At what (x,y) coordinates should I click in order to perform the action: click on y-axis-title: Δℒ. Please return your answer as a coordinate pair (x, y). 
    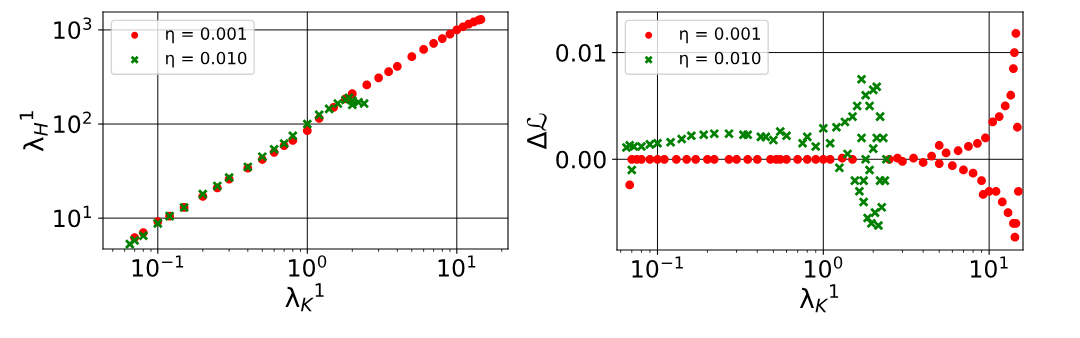
    Looking at the image, I should click on (536, 131).